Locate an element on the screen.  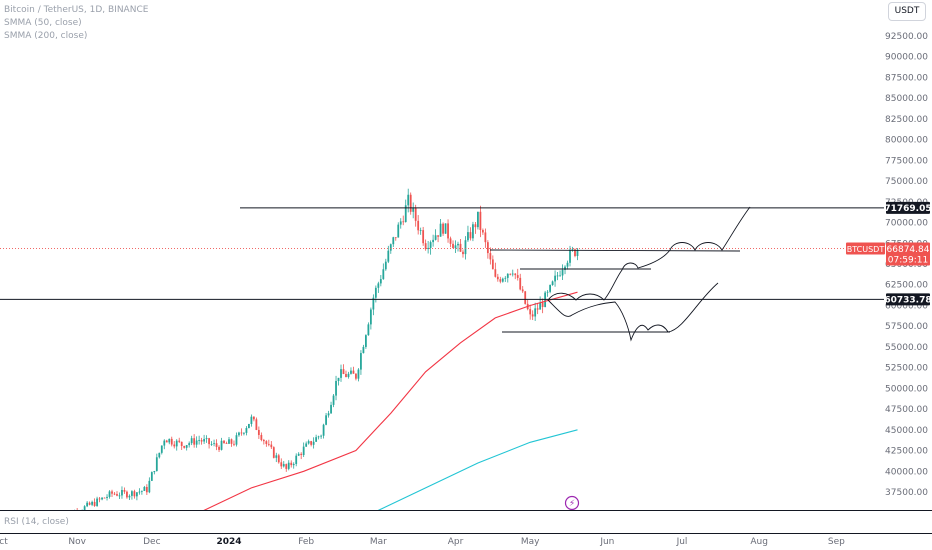
y-tick-label: 62500.00 is located at coordinates (906, 286).